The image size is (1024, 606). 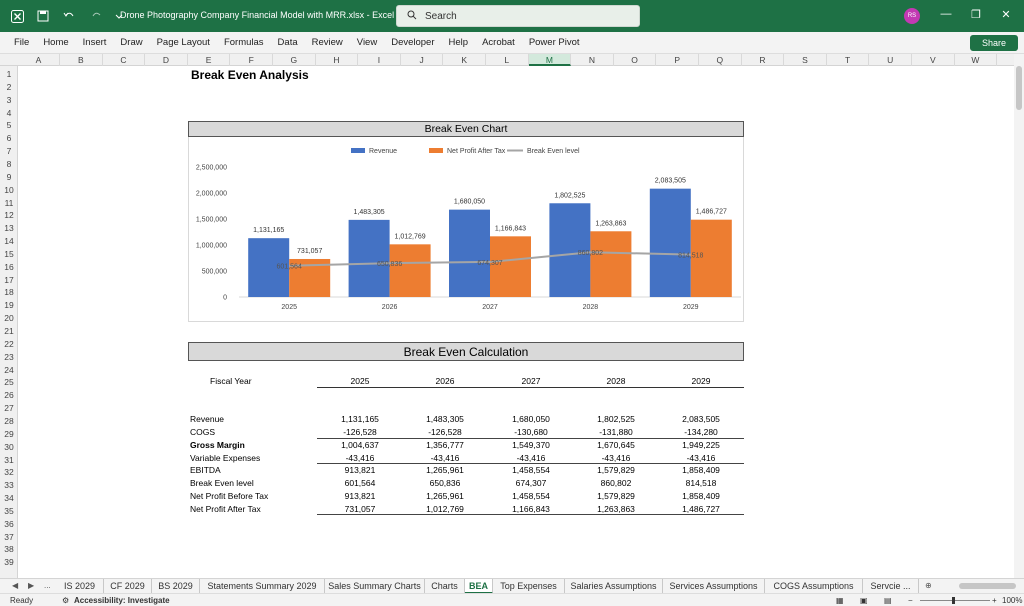 What do you see at coordinates (9, 446) in the screenshot?
I see `row-header-30: 30` at bounding box center [9, 446].